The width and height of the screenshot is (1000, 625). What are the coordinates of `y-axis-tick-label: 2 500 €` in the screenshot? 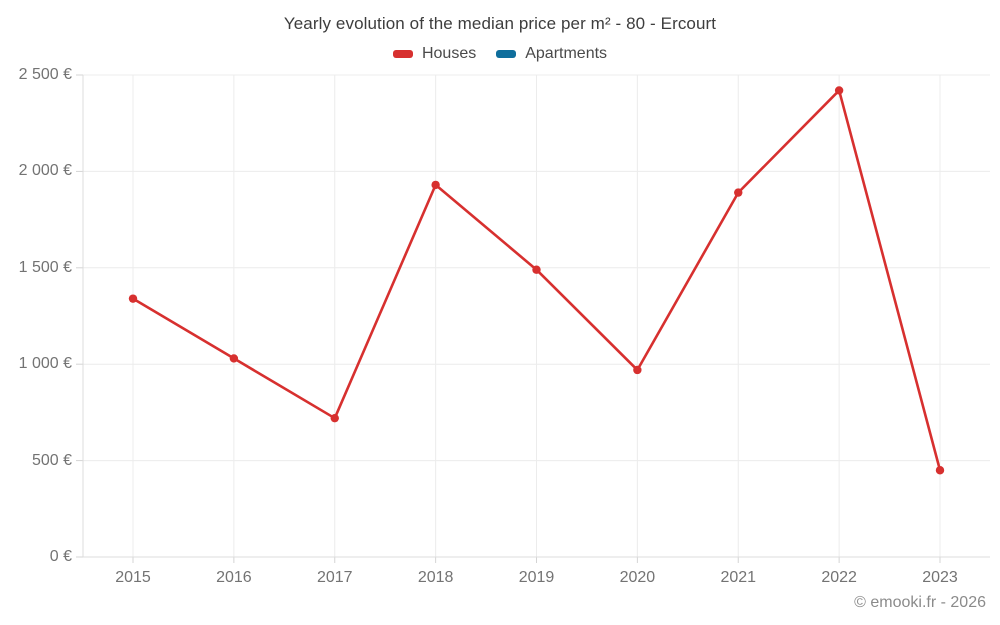 It's located at (45, 74).